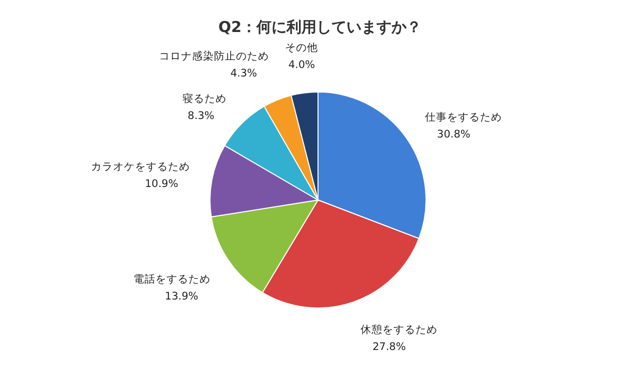  I want to click on data-label: 4.0%, so click(302, 65).